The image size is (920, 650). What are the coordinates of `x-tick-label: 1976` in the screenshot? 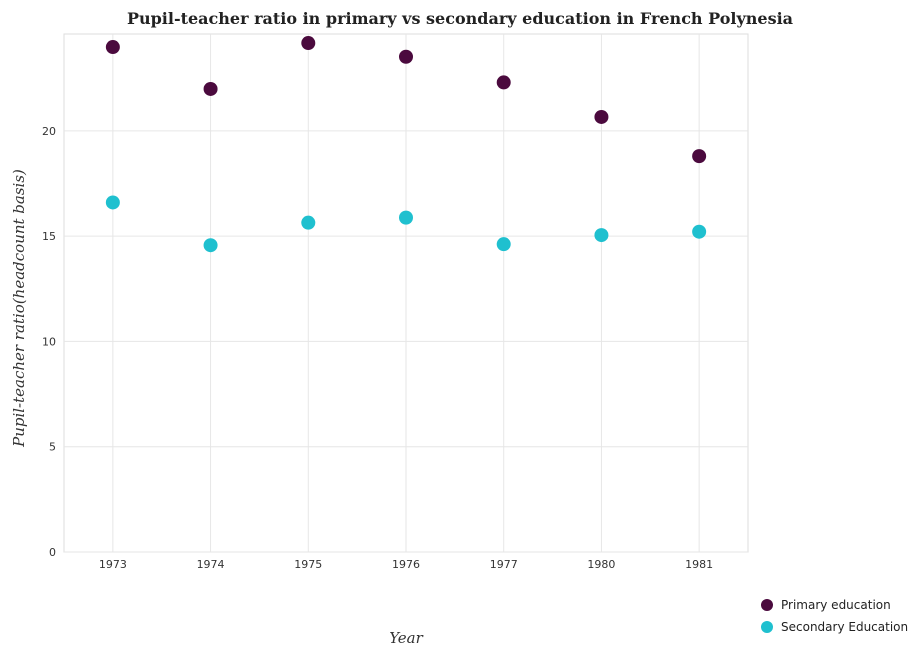 It's located at (406, 564).